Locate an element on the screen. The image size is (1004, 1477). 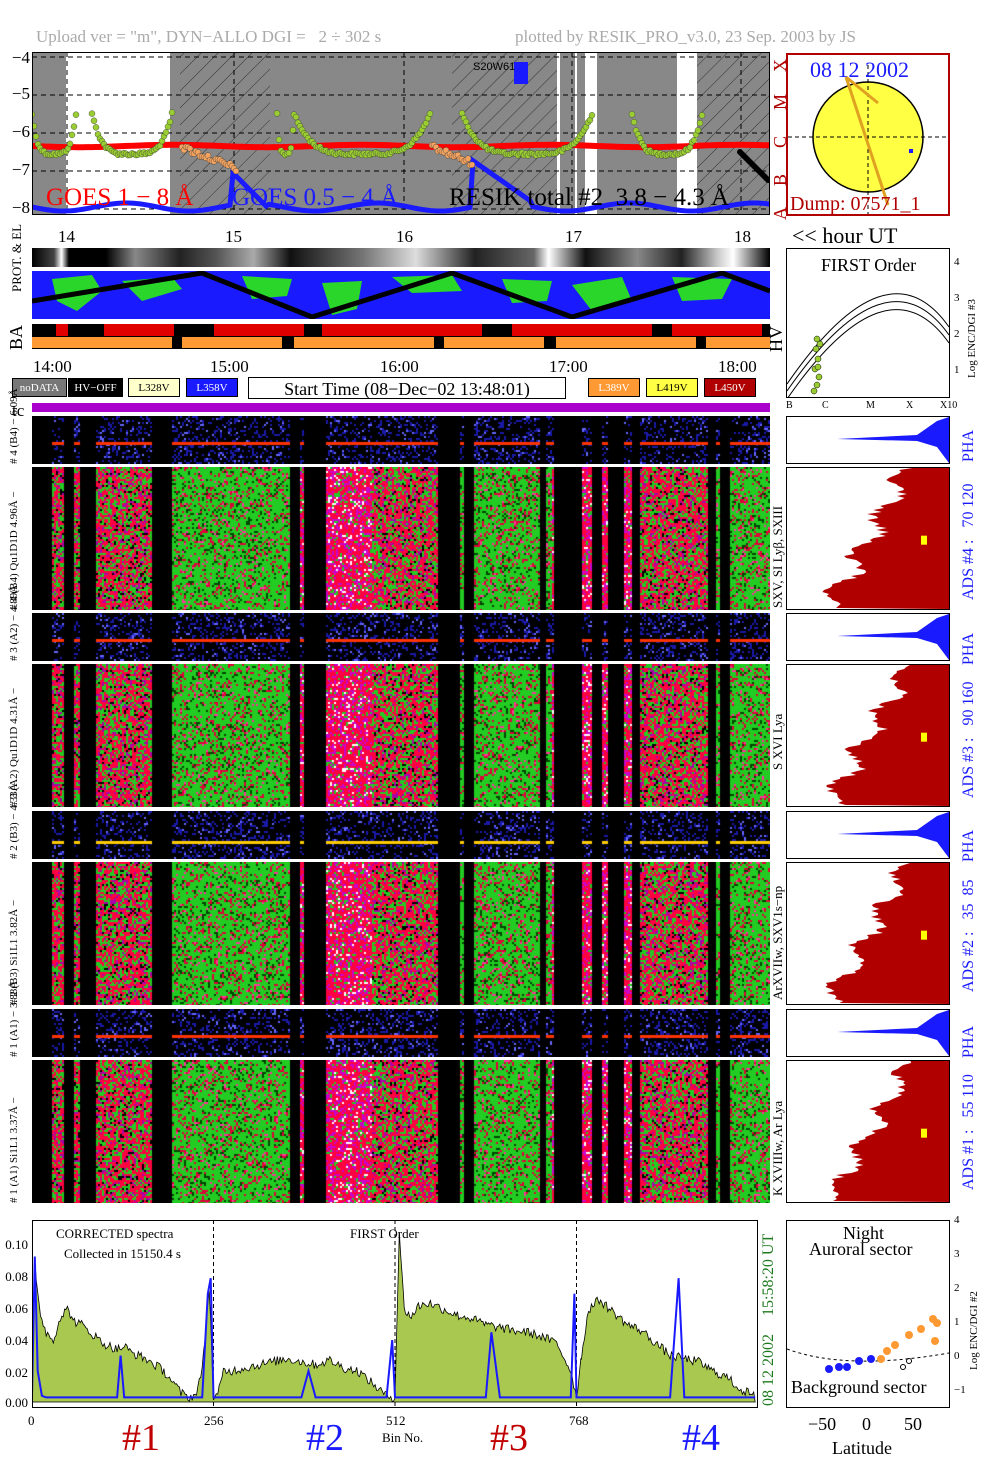
ytick: −4 is located at coordinates (20, 57).